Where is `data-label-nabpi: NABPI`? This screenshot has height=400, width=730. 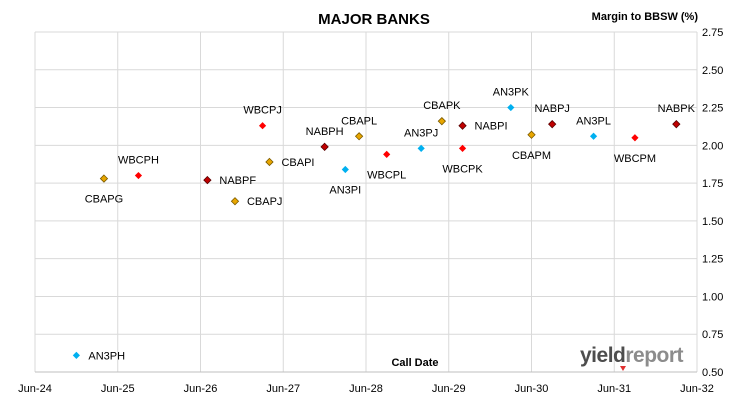 data-label-nabpi: NABPI is located at coordinates (491, 127).